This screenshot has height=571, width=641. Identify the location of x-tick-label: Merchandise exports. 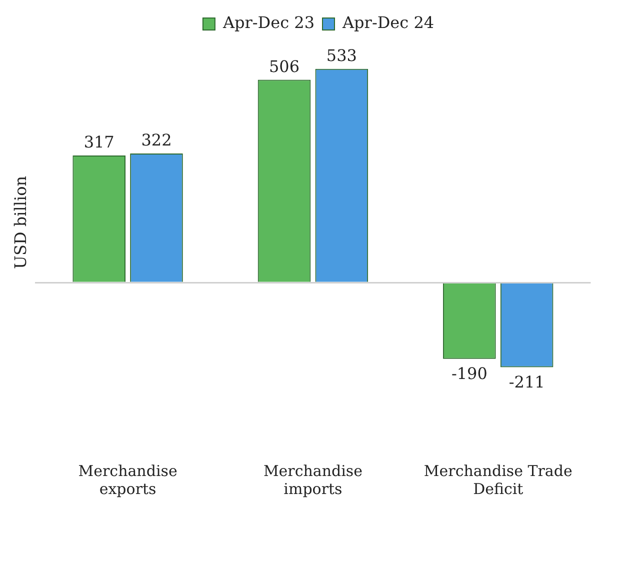
(128, 480).